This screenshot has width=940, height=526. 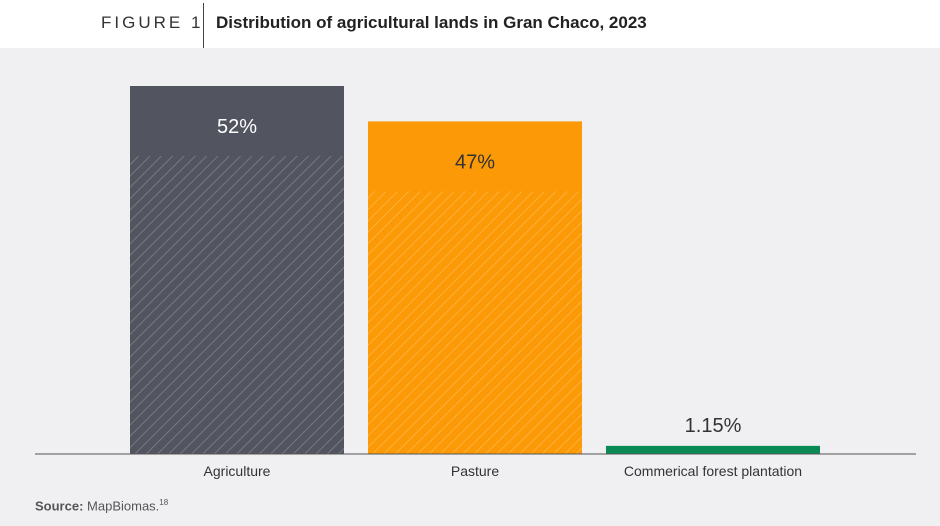 I want to click on data-label-pasture: 47%, so click(x=475, y=162).